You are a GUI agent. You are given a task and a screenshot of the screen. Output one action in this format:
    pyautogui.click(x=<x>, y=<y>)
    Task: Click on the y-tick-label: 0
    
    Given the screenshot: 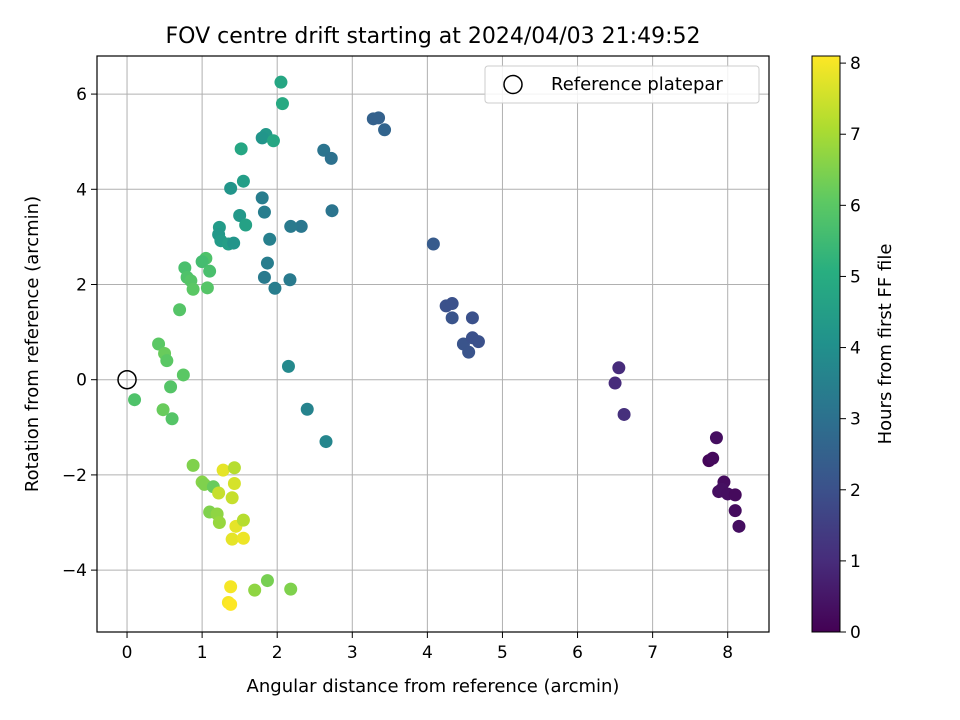 What is the action you would take?
    pyautogui.click(x=81, y=381)
    